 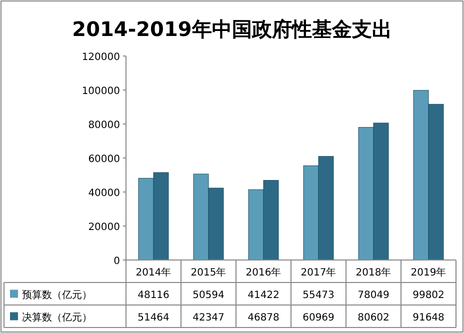 What do you see at coordinates (154, 318) in the screenshot?
I see `data-label: 51464` at bounding box center [154, 318].